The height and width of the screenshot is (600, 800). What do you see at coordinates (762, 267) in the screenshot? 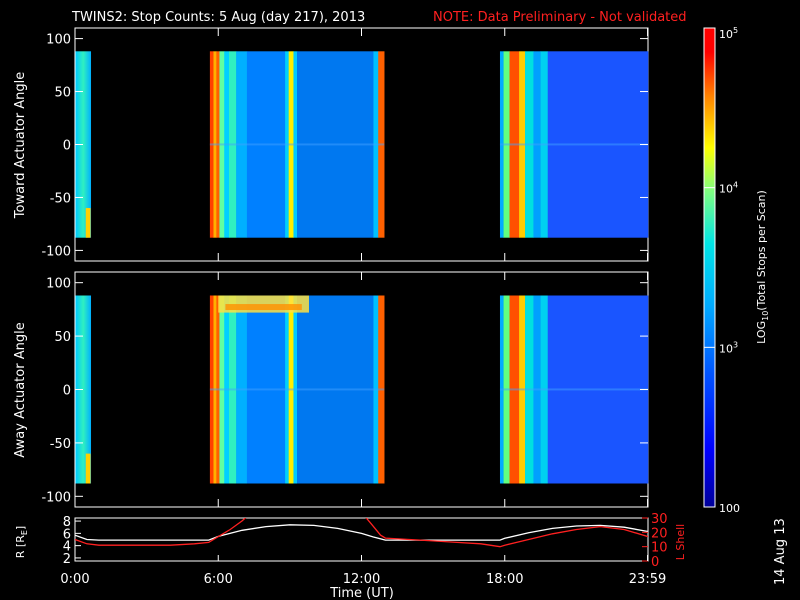
I see `colorbar-label: LOG10(Total Stops per Scan)` at bounding box center [762, 267].